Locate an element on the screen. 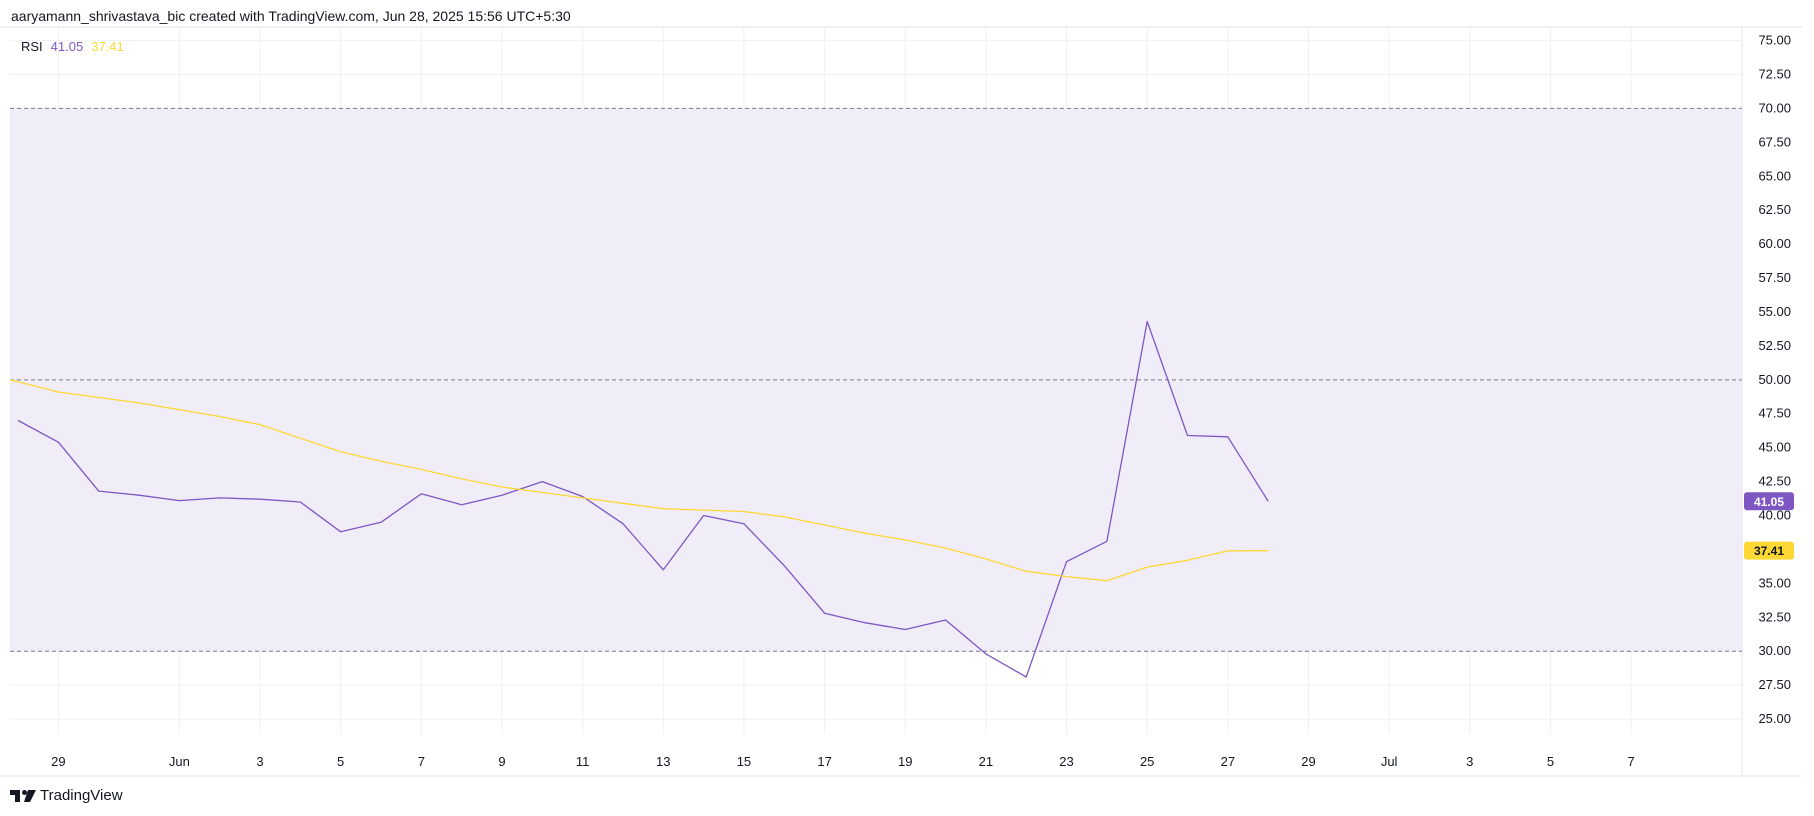  x-tick-label: 17 is located at coordinates (824, 761).